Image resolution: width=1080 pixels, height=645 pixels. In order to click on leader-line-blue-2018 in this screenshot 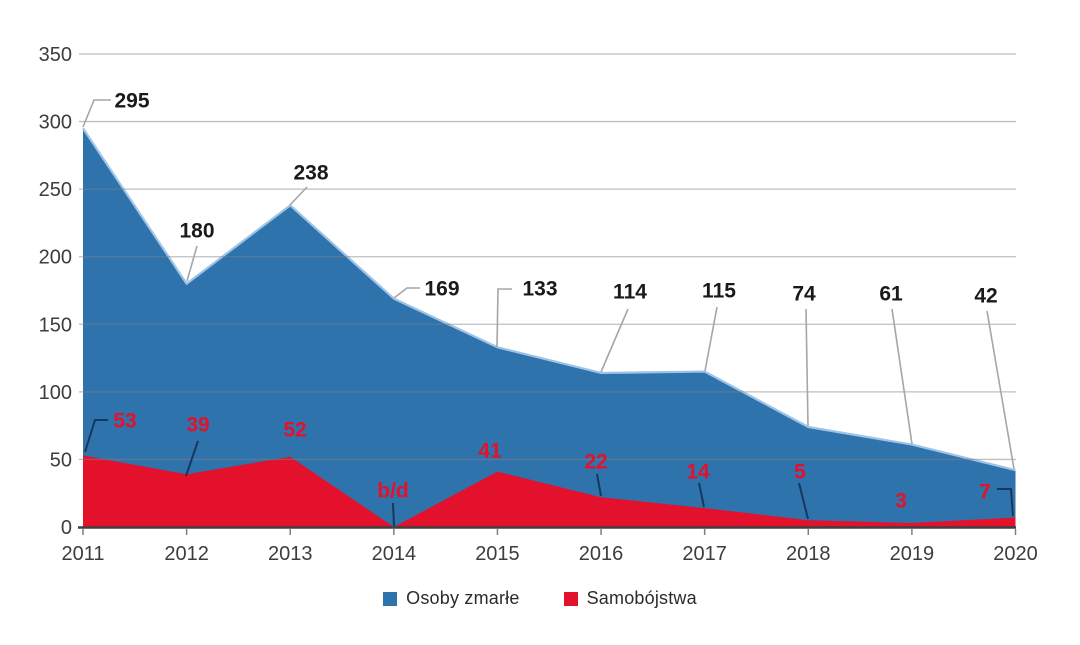, I will do `click(807, 367)`.